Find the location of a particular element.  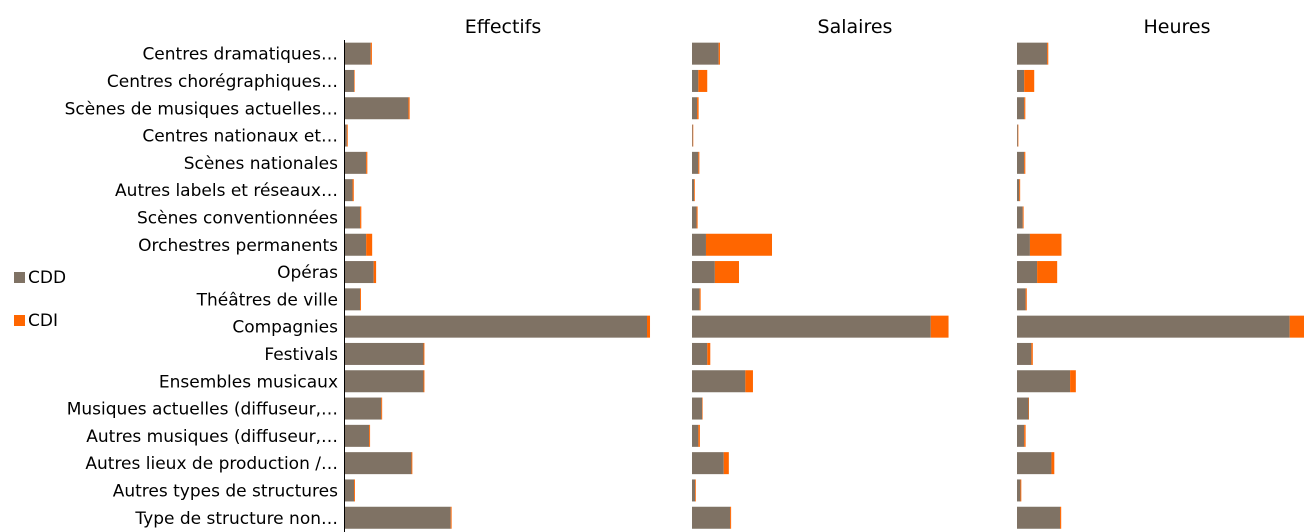

category-label: Orchestres permanents is located at coordinates (238, 246).